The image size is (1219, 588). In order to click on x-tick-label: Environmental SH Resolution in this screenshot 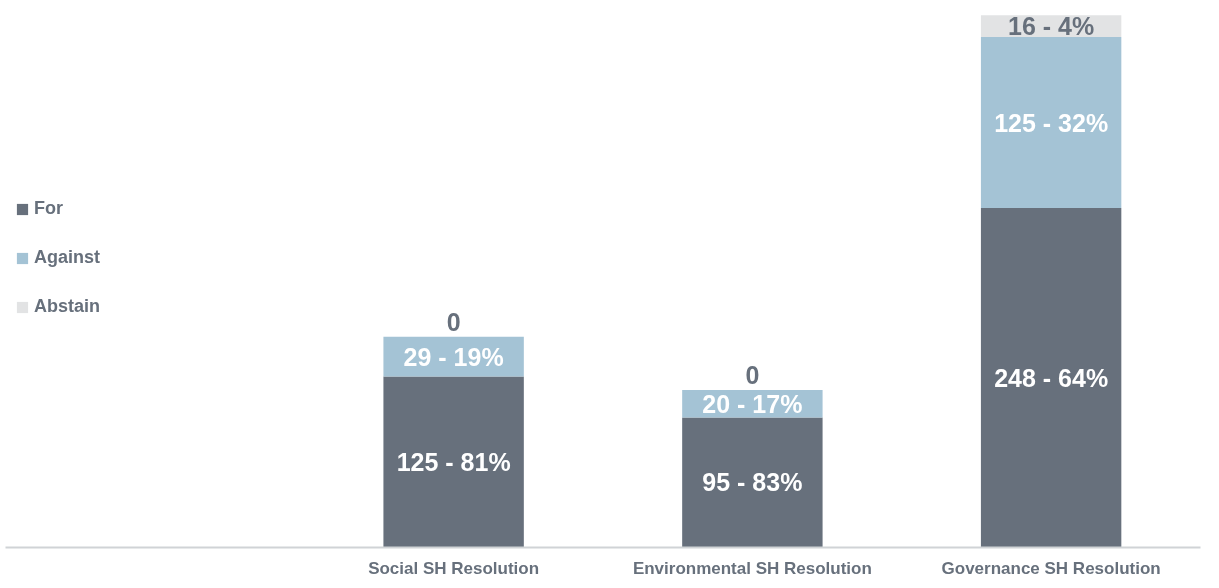, I will do `click(752, 568)`.